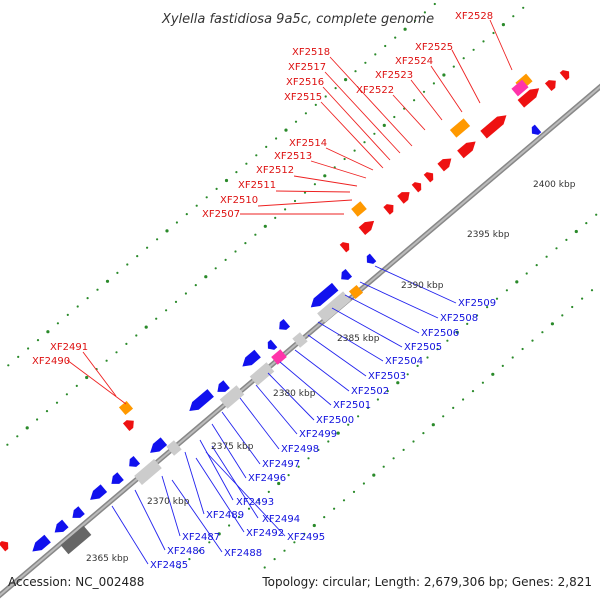  What do you see at coordinates (404, 361) in the screenshot?
I see `gene-label: XF2504` at bounding box center [404, 361].